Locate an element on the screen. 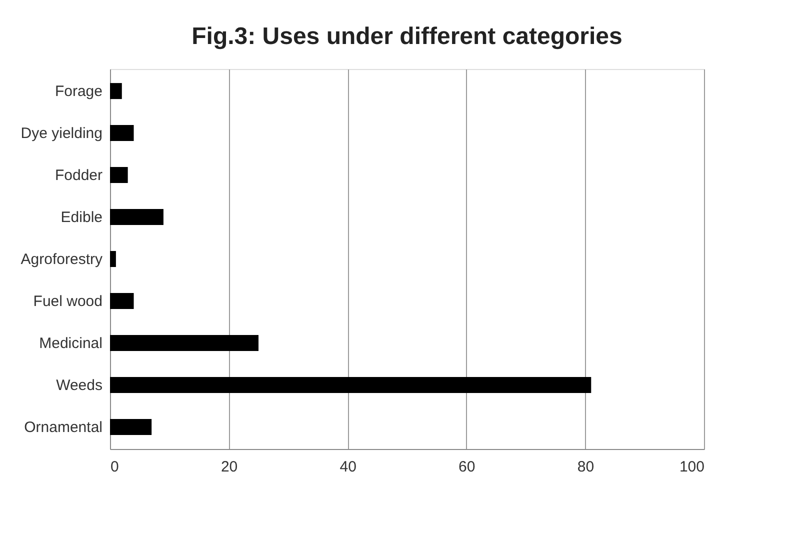  y-tick-label: Ornamental is located at coordinates (63, 427).